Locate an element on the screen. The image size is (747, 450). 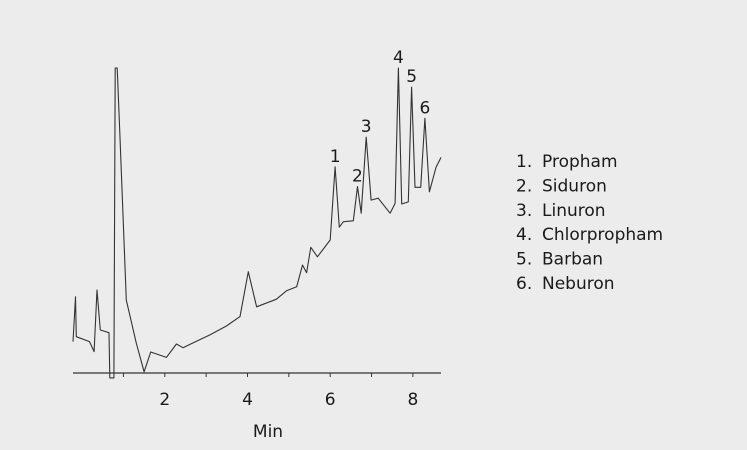
legend-name: Propham is located at coordinates (580, 162).